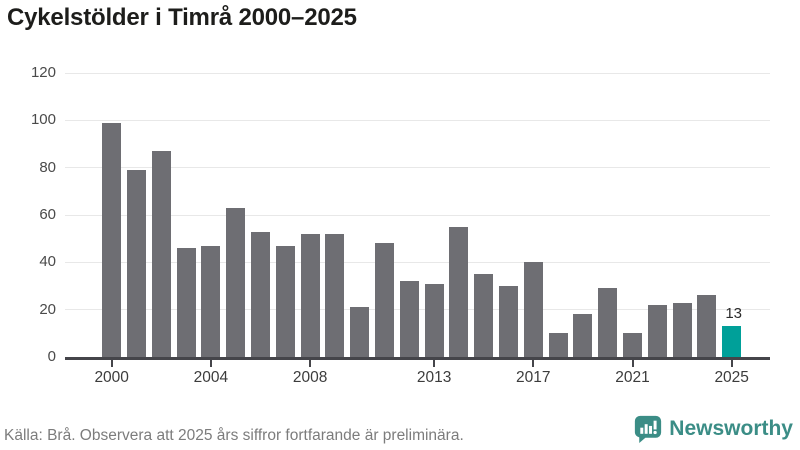 The width and height of the screenshot is (800, 450). What do you see at coordinates (558, 345) in the screenshot?
I see `bar-2018` at bounding box center [558, 345].